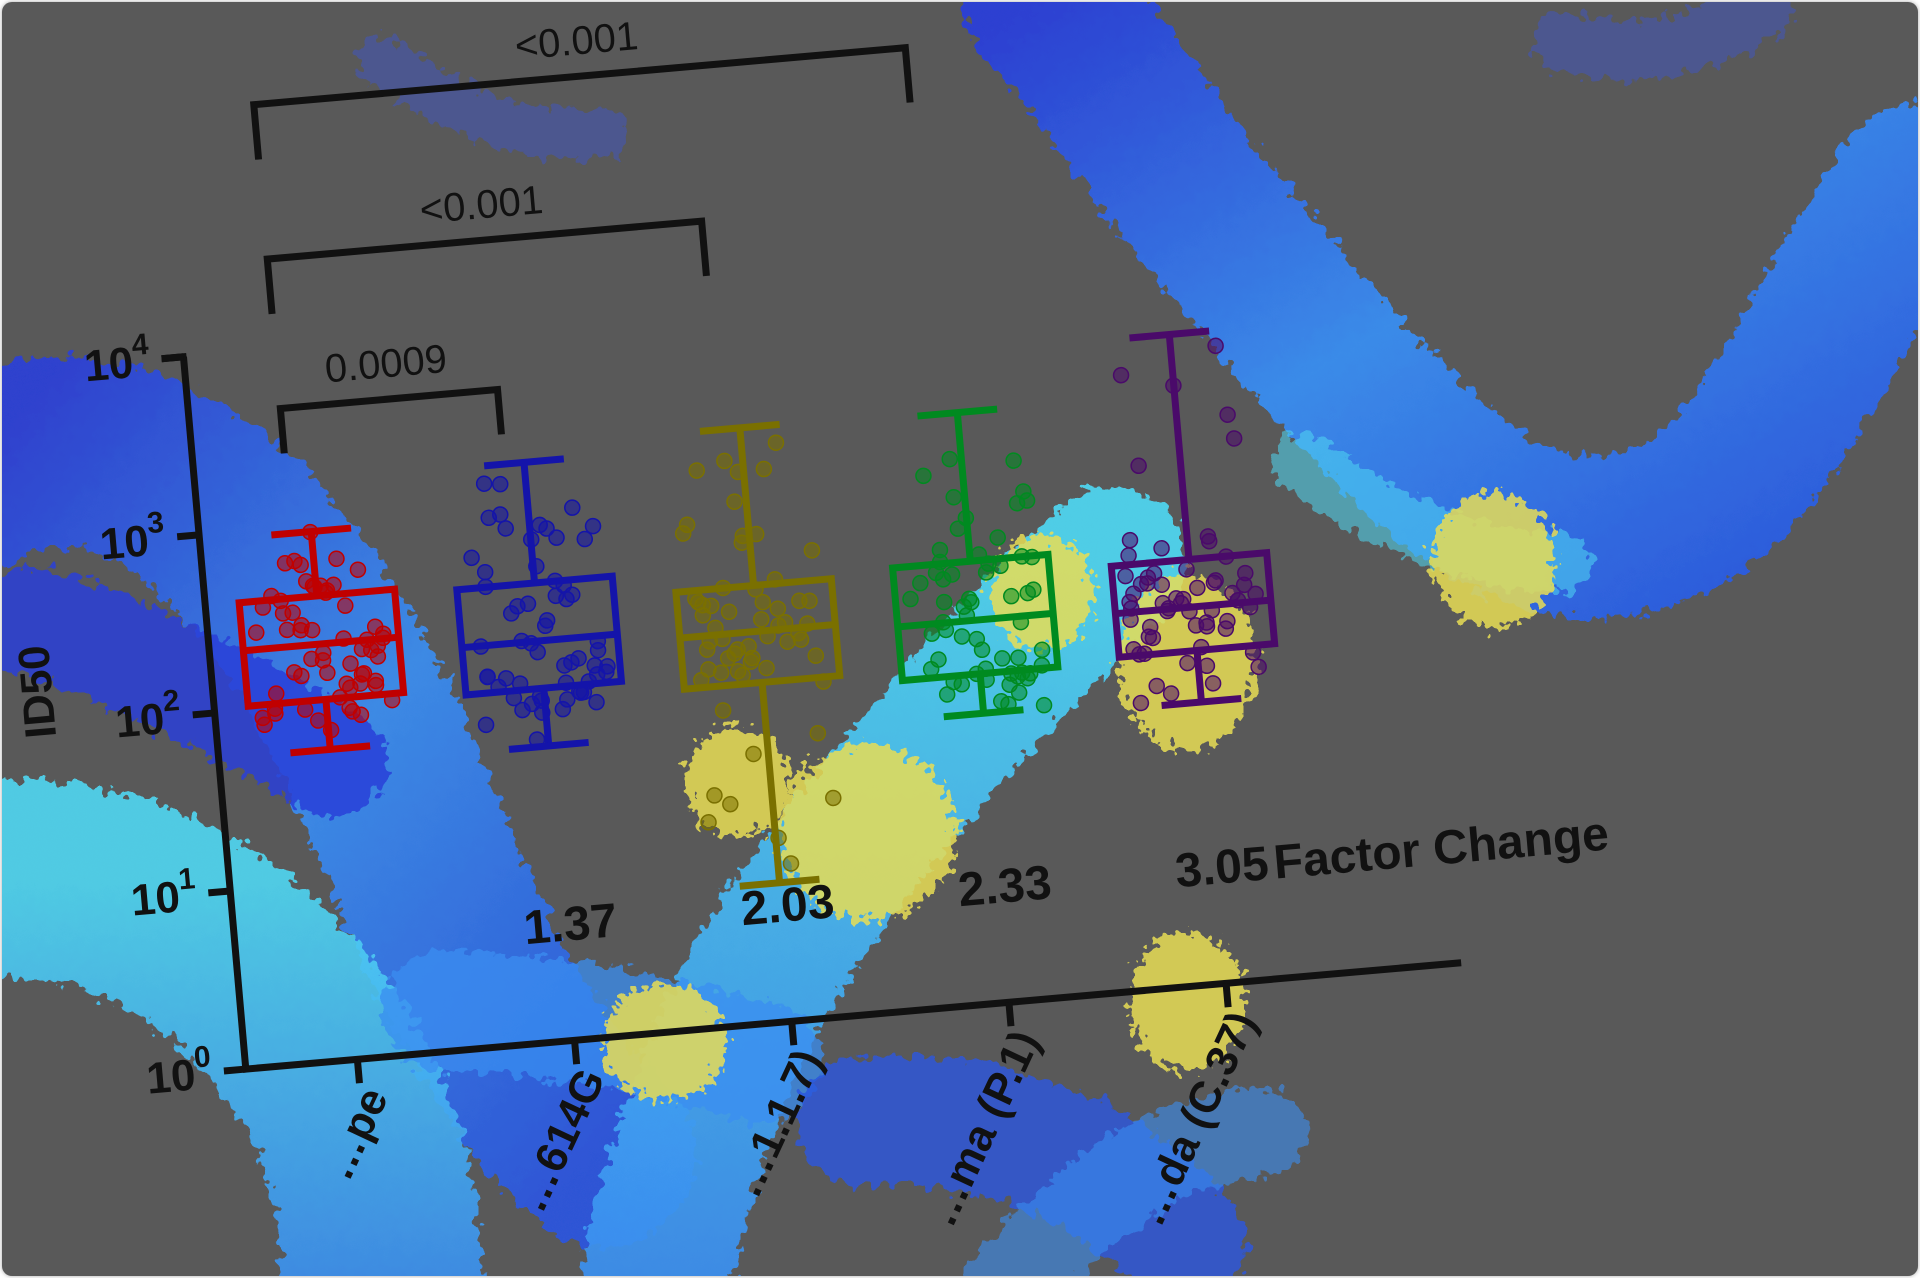 The height and width of the screenshot is (1278, 1920). I want to click on p-value-label: <0.001, so click(576, 41).